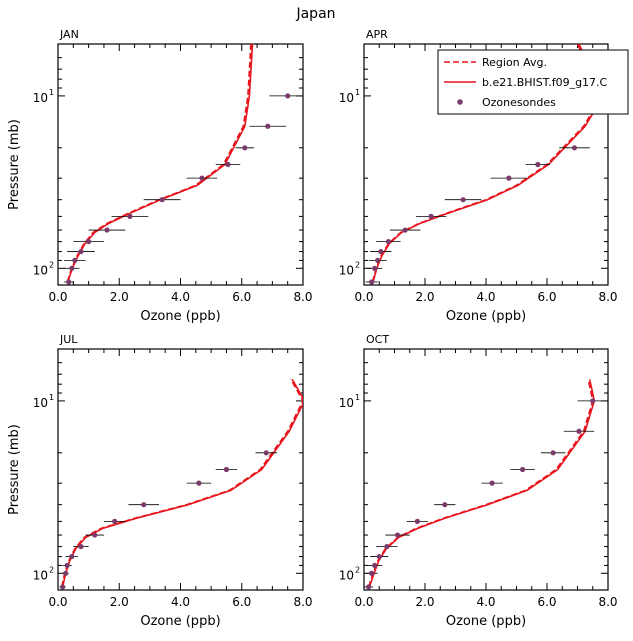  What do you see at coordinates (69, 34) in the screenshot?
I see `panel-label: JAN` at bounding box center [69, 34].